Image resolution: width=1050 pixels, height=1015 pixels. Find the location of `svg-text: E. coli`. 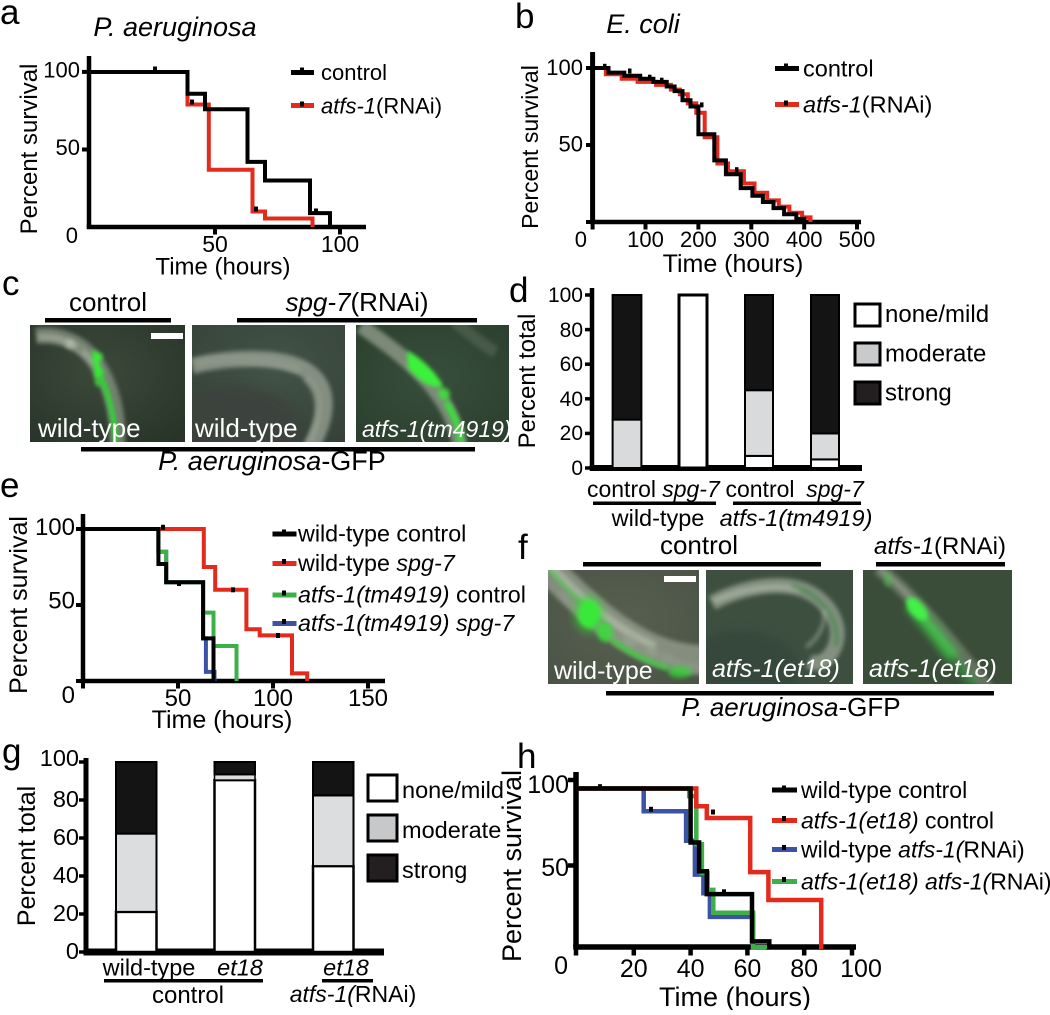

svg-text: E. coli is located at coordinates (643, 24).